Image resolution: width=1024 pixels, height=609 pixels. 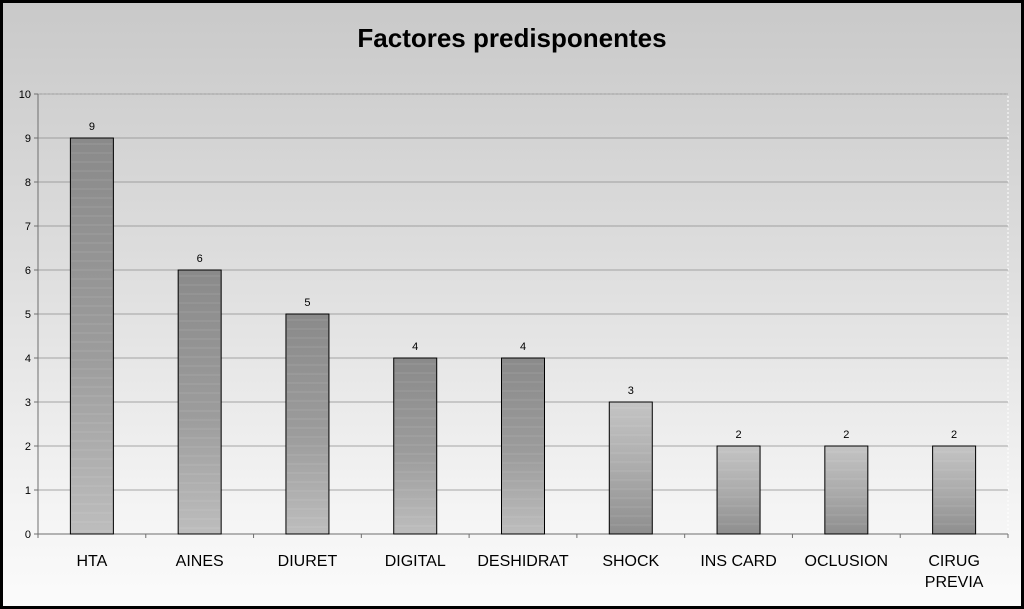 I want to click on x-category-label: INS CARD, so click(x=738, y=561).